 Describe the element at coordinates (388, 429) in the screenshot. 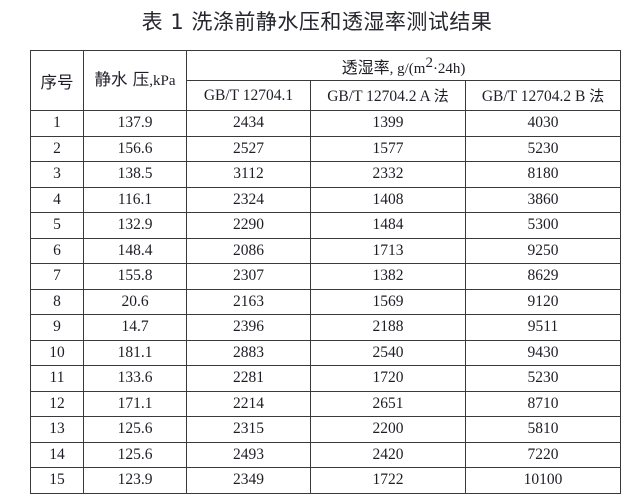

I see `cell-method2: 2200` at that location.